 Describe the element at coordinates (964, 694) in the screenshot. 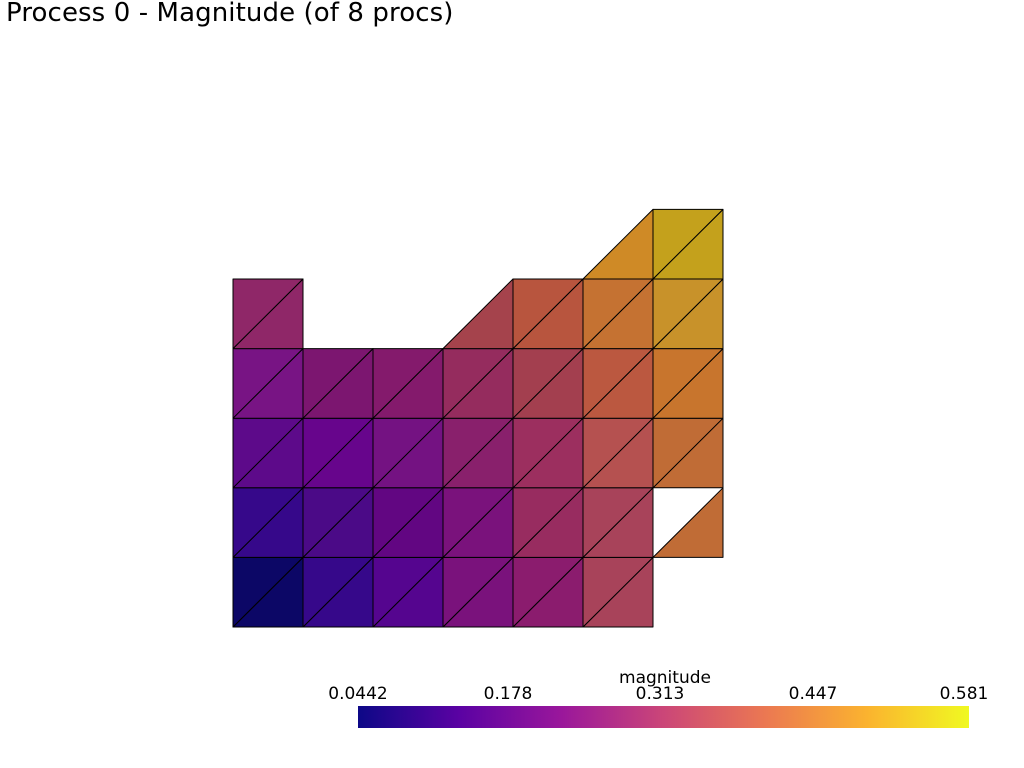

I see `scalar-bar-tick: 0.581` at that location.